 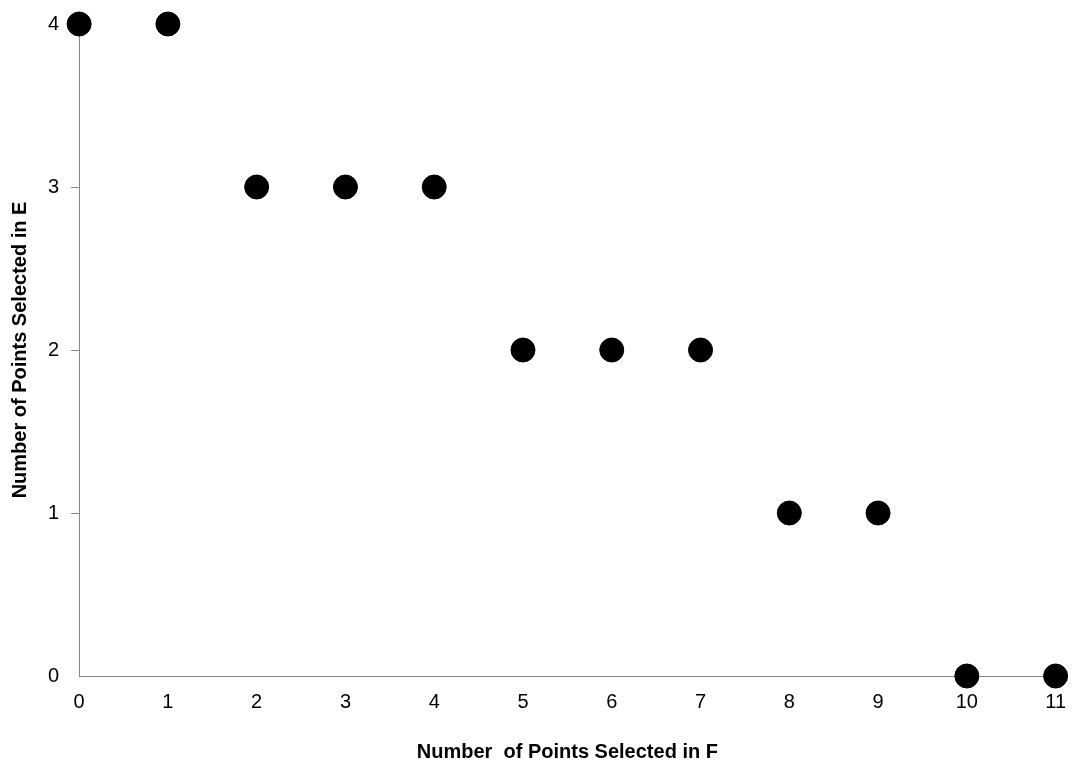 What do you see at coordinates (54, 185) in the screenshot?
I see `y-tick-label: 3` at bounding box center [54, 185].